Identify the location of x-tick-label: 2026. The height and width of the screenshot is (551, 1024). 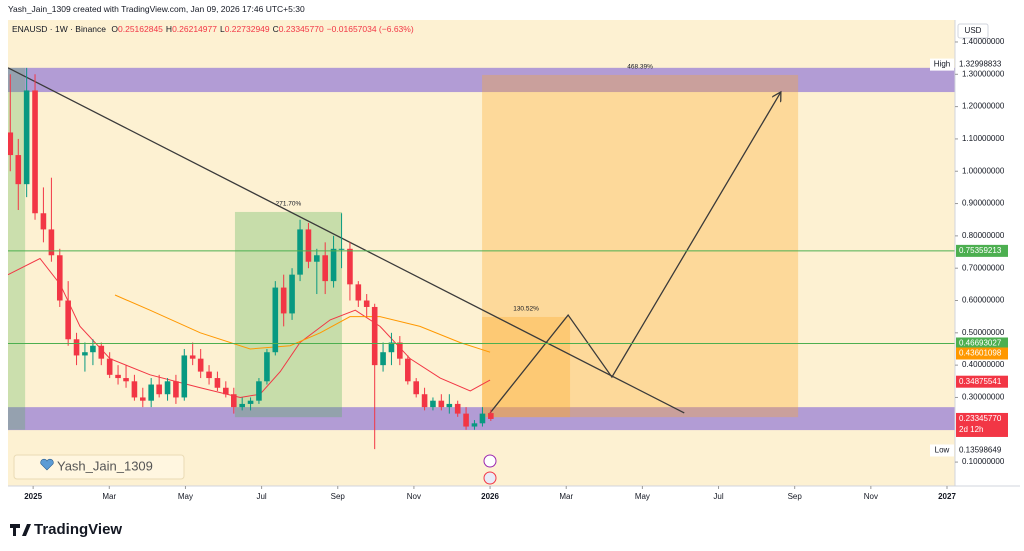
(490, 496).